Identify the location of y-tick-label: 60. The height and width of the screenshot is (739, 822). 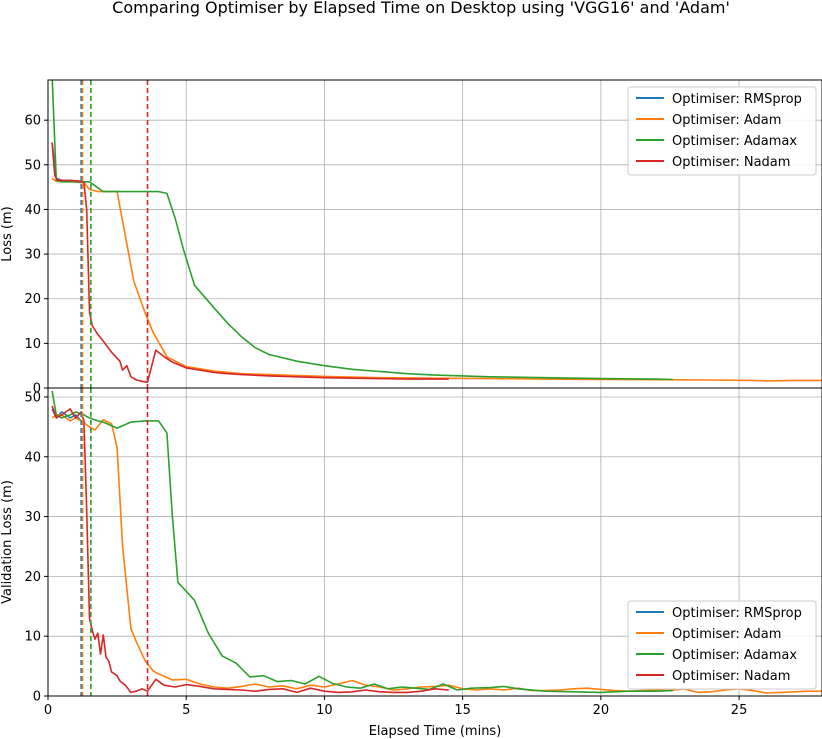
(32, 121).